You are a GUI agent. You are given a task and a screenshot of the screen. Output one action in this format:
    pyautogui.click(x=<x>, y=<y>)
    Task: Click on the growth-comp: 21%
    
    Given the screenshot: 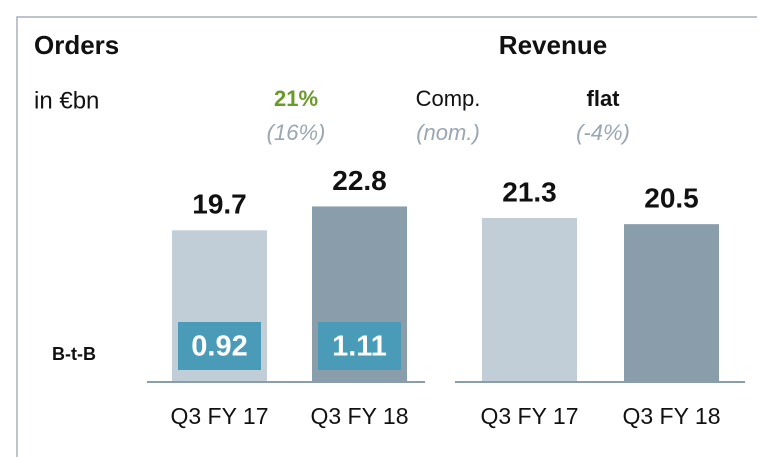 What is the action you would take?
    pyautogui.click(x=296, y=98)
    